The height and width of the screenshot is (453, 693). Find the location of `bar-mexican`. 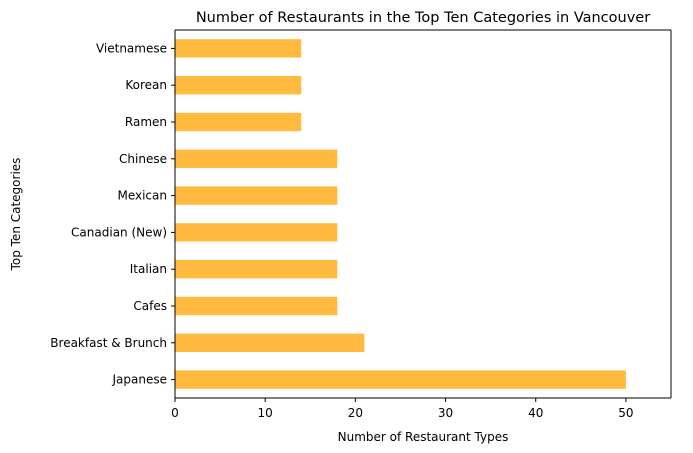

bar-mexican is located at coordinates (256, 195).